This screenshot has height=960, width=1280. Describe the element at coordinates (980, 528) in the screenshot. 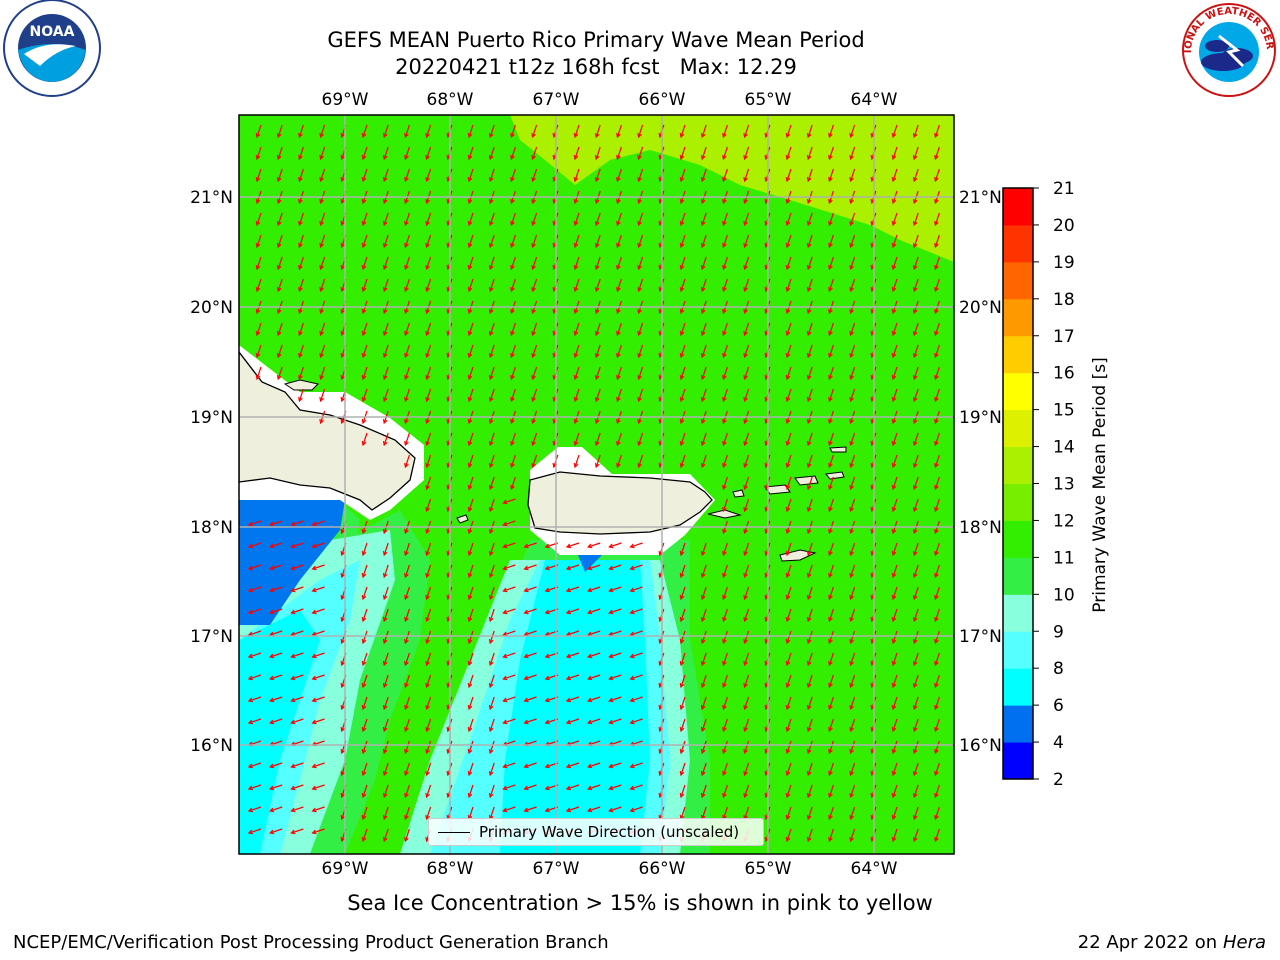

I see `lat-label-right: 18°N` at that location.